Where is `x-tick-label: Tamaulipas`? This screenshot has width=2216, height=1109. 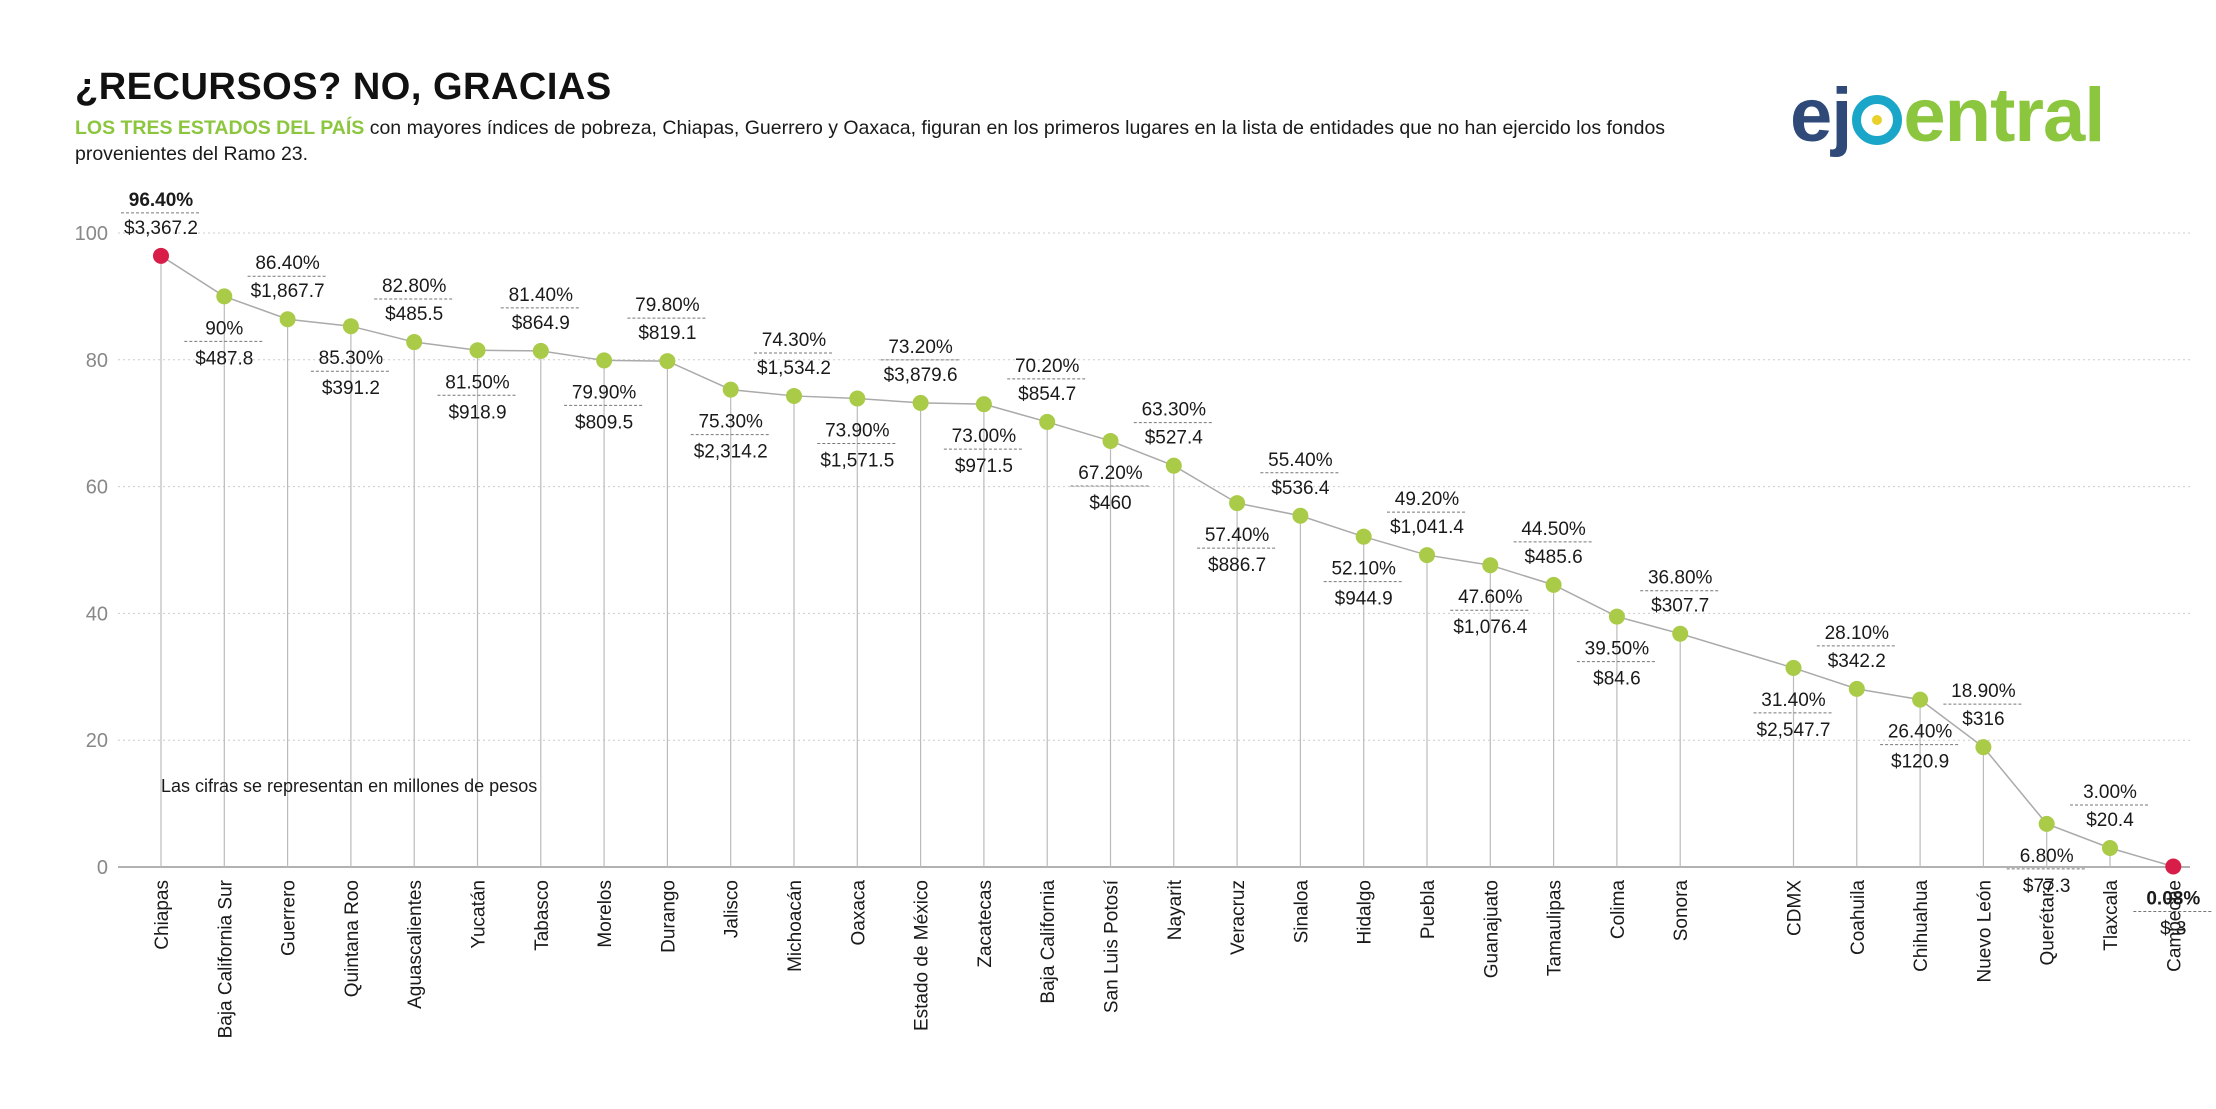 x-tick-label: Tamaulipas is located at coordinates (1555, 928).